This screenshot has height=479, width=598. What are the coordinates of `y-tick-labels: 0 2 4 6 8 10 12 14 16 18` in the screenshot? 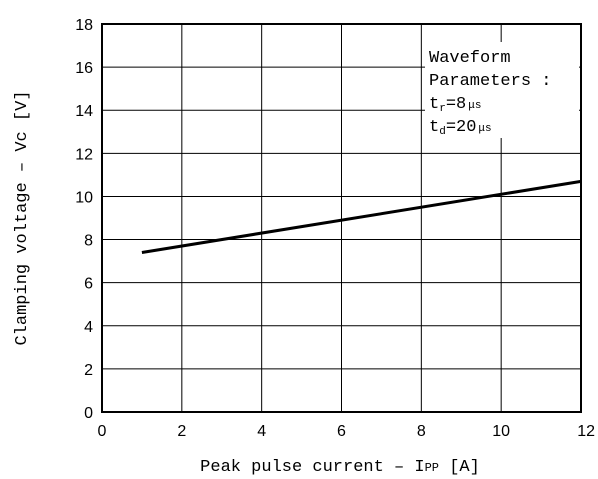 It's located at (84, 219).